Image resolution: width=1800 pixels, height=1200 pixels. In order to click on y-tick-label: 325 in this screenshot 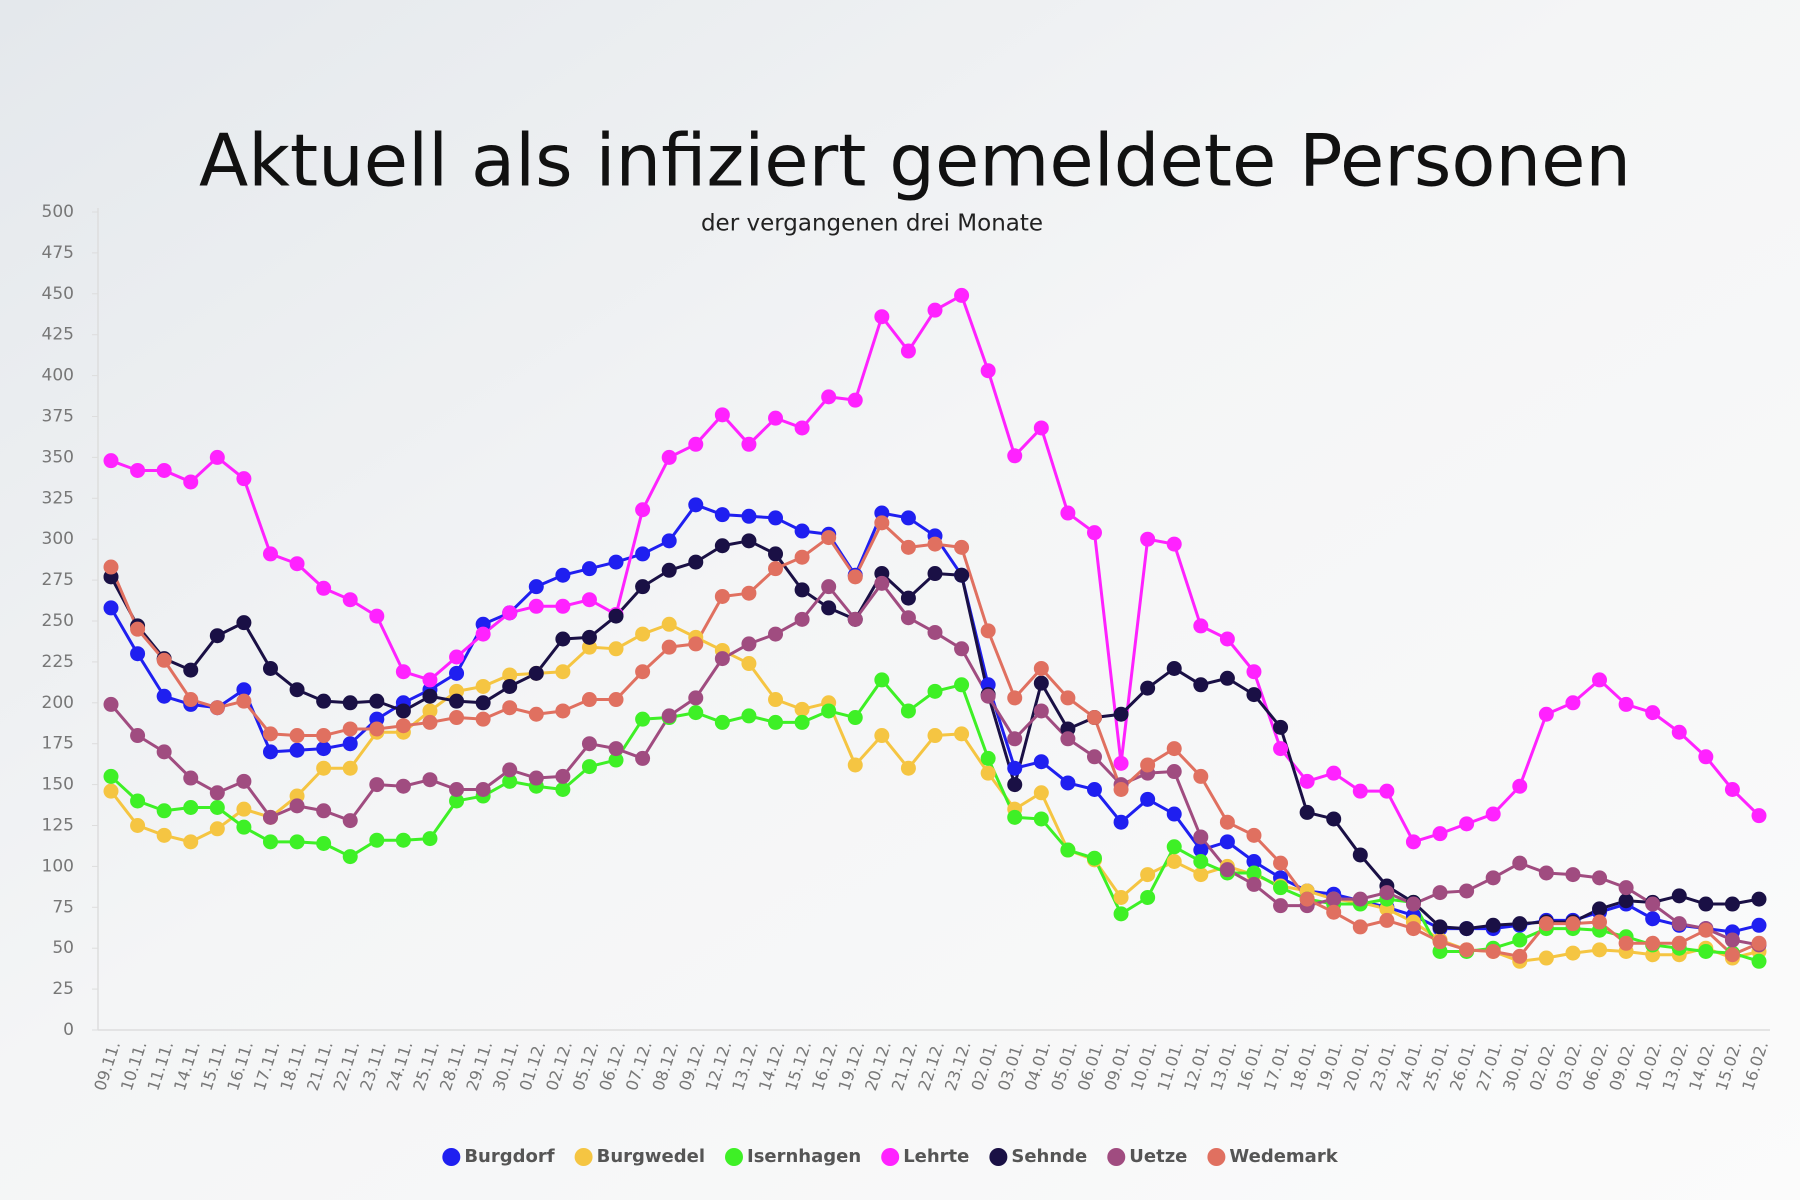, I will do `click(58, 498)`.